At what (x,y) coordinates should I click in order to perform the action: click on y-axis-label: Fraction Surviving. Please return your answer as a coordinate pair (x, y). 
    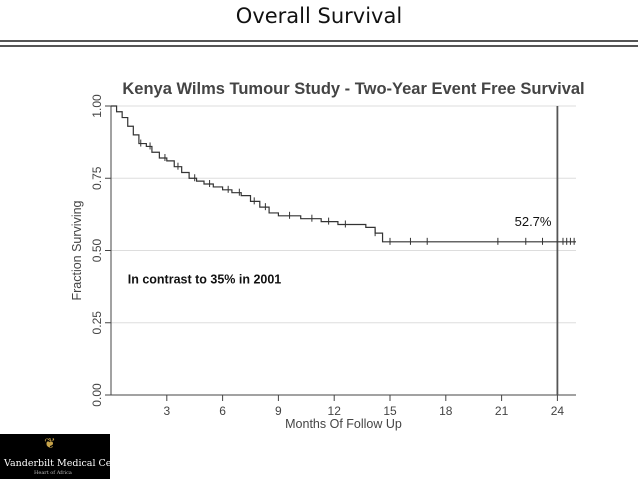
    Looking at the image, I should click on (77, 250).